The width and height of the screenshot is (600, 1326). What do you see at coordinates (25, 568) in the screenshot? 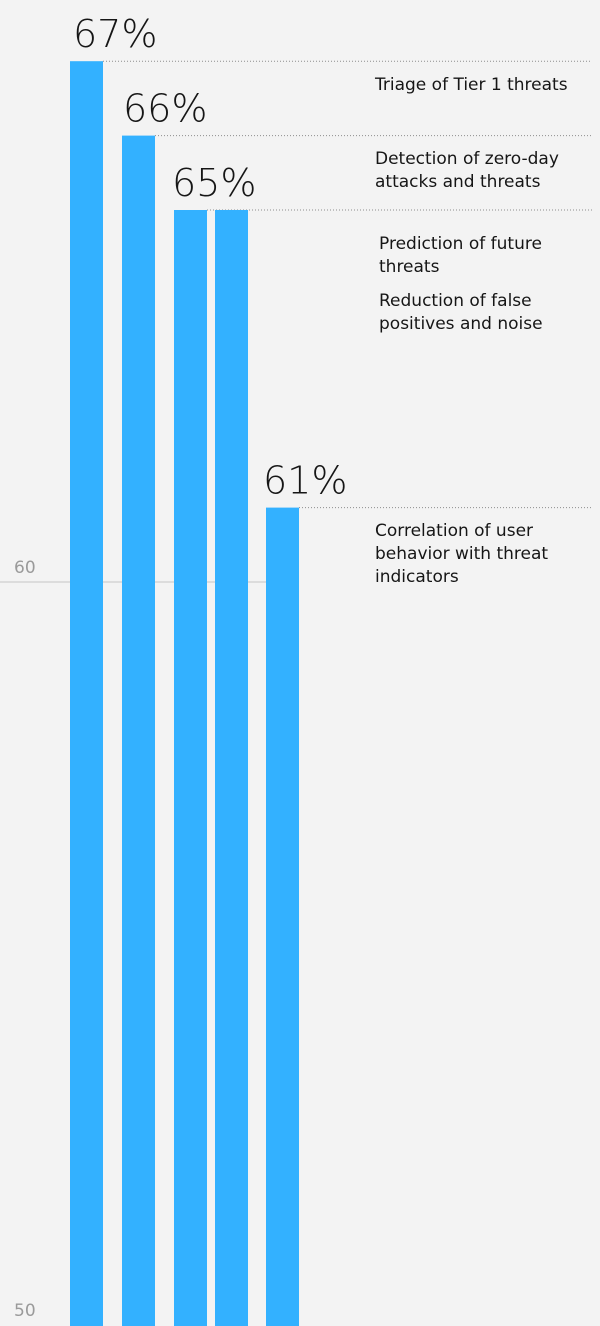
I see `y-tick-label: 60` at bounding box center [25, 568].